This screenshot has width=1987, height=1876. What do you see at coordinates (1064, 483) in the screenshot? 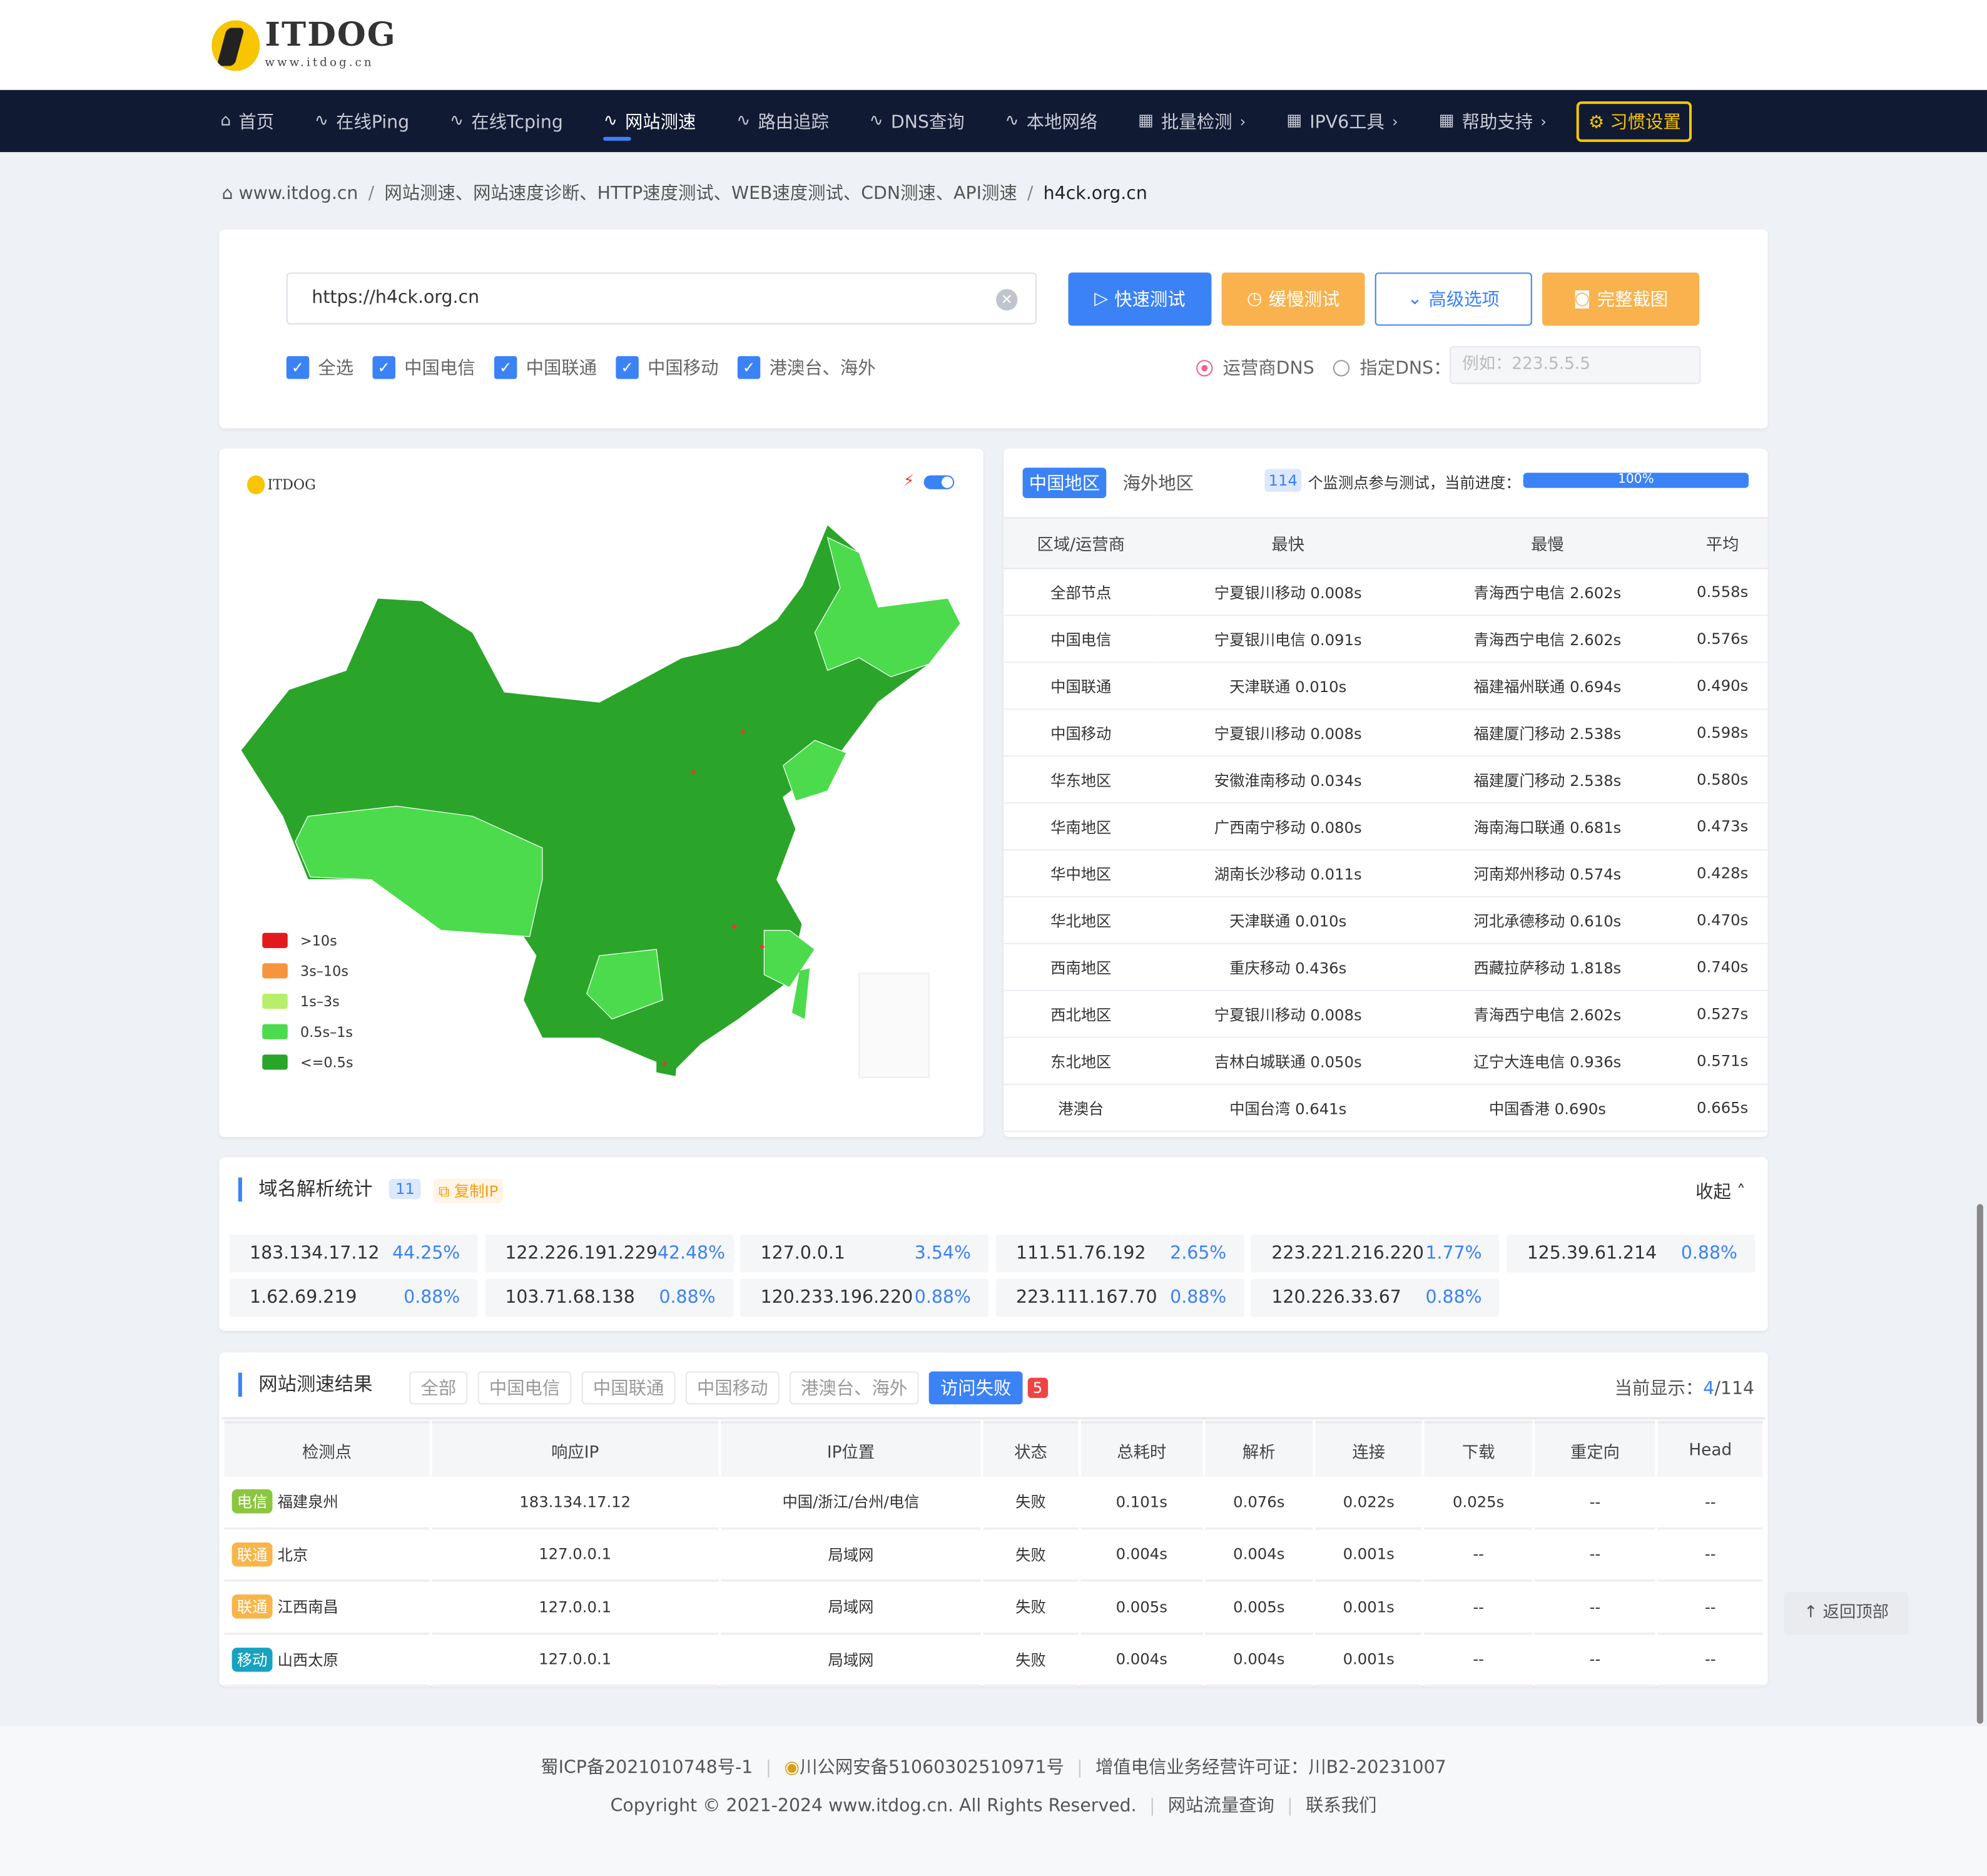
I see `tab-china: 中国地区` at bounding box center [1064, 483].